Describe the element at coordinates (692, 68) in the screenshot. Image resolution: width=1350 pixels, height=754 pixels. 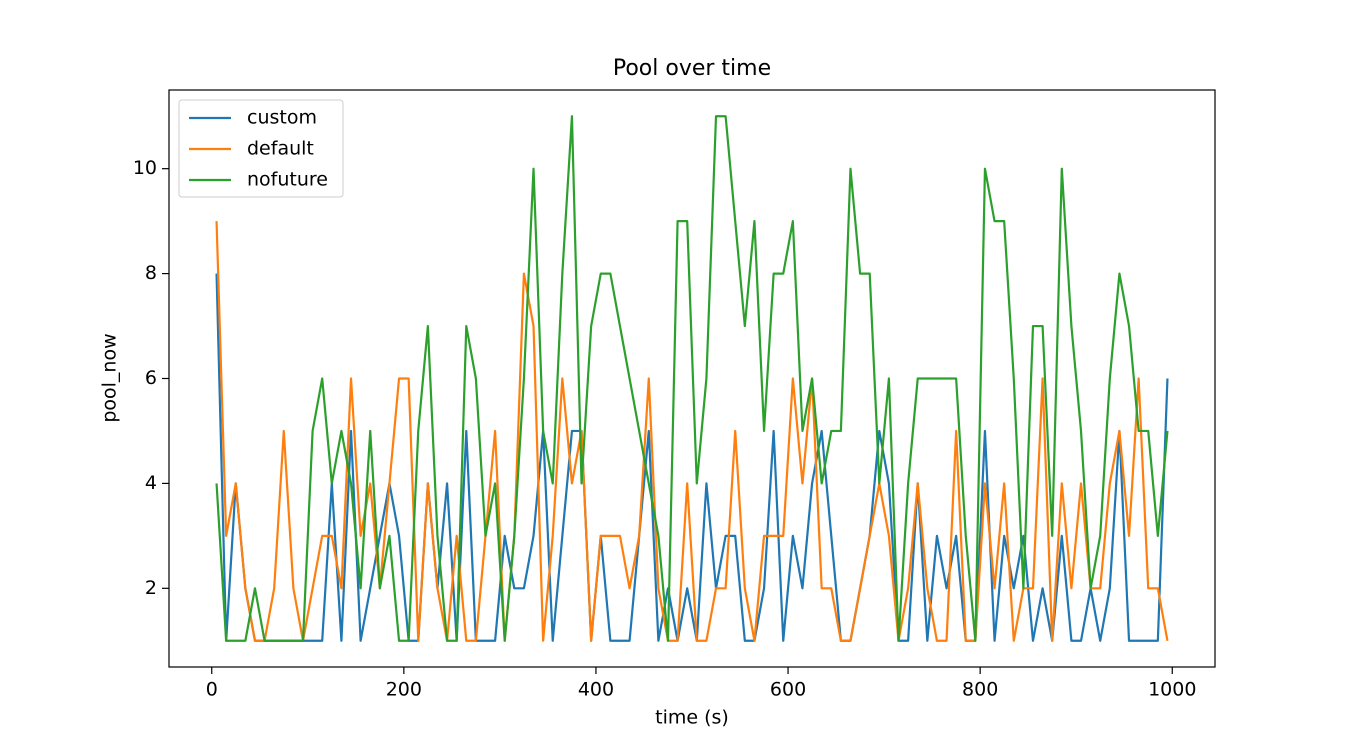
I see `chart-title: Pool over time` at that location.